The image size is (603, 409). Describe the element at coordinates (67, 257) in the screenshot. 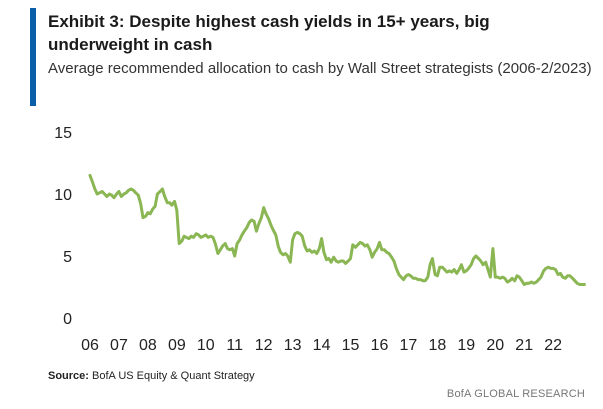

I see `y-tick-label: 5` at that location.